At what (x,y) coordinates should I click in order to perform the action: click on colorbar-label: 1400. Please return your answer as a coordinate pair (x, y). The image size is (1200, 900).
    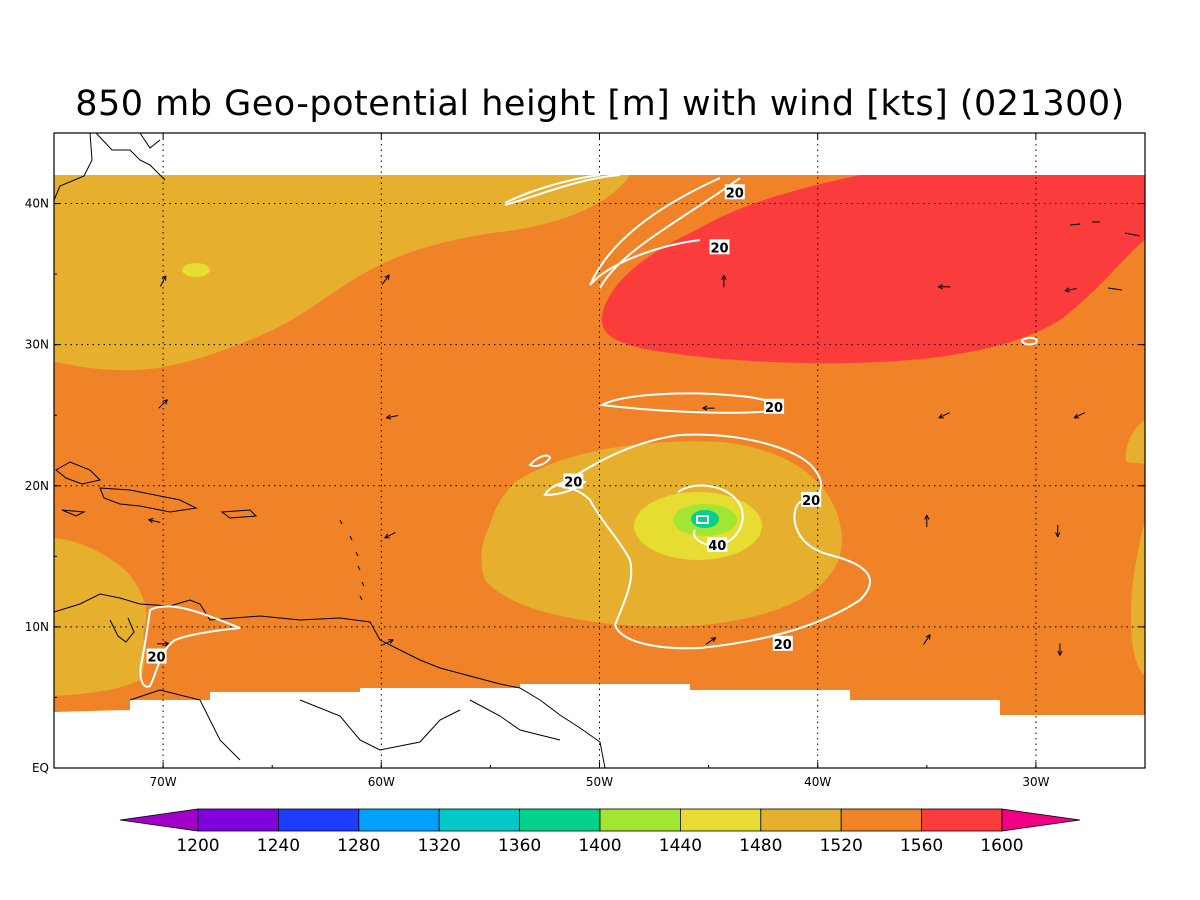
    Looking at the image, I should click on (599, 846).